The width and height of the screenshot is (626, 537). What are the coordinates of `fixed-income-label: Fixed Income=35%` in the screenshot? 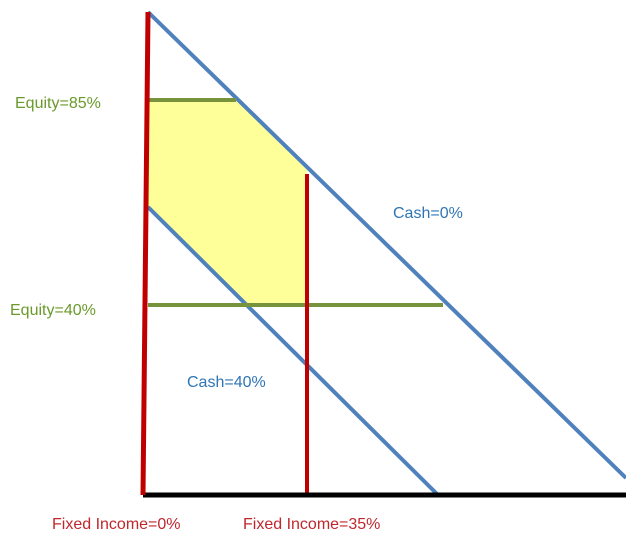 It's located at (311, 524).